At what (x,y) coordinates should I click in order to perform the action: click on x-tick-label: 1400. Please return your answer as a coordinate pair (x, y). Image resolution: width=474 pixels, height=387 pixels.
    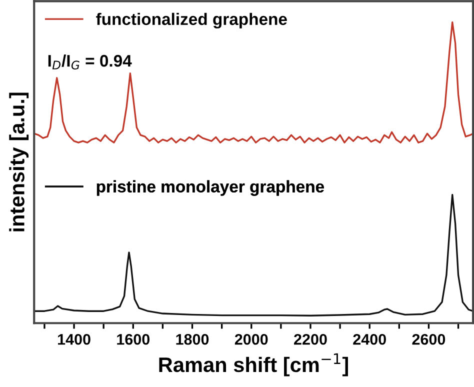
    Looking at the image, I should click on (74, 339).